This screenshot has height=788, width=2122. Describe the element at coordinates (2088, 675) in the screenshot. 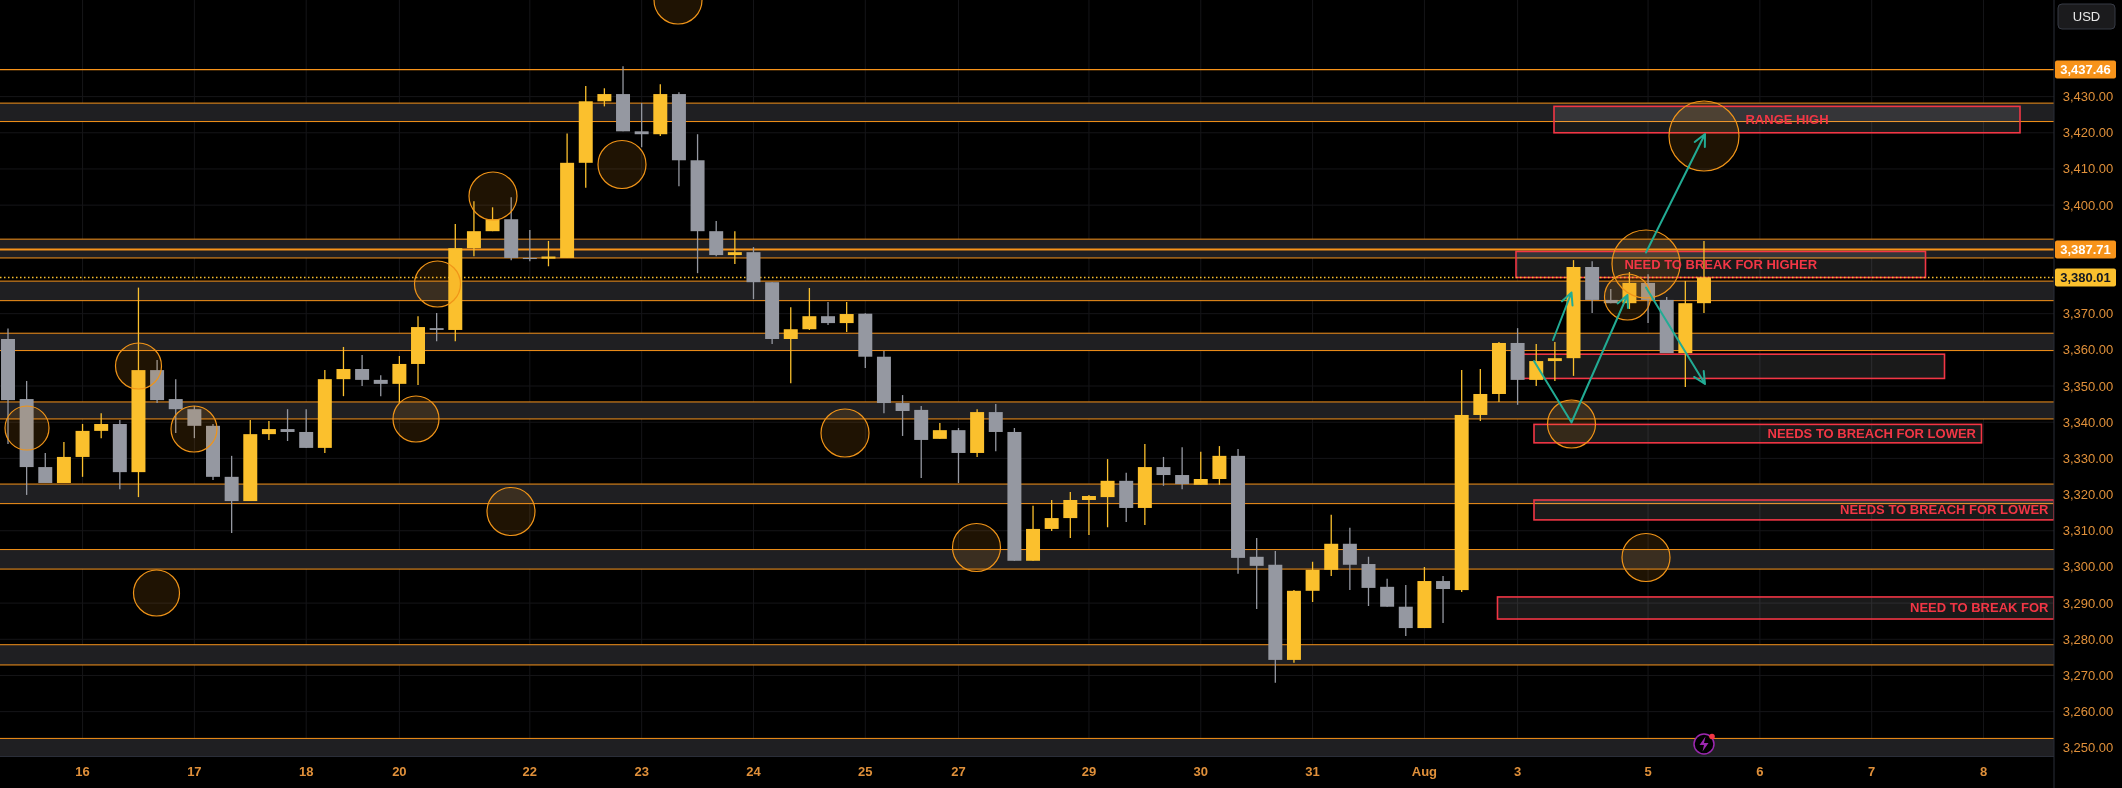

I see `y-tick-label: 3,270.00` at that location.